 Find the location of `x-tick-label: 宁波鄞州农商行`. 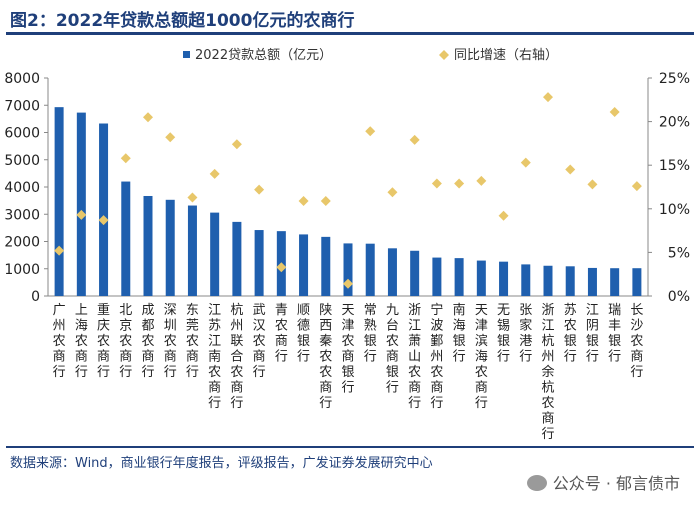

x-tick-label: 宁波鄞州农商行 is located at coordinates (436, 356).